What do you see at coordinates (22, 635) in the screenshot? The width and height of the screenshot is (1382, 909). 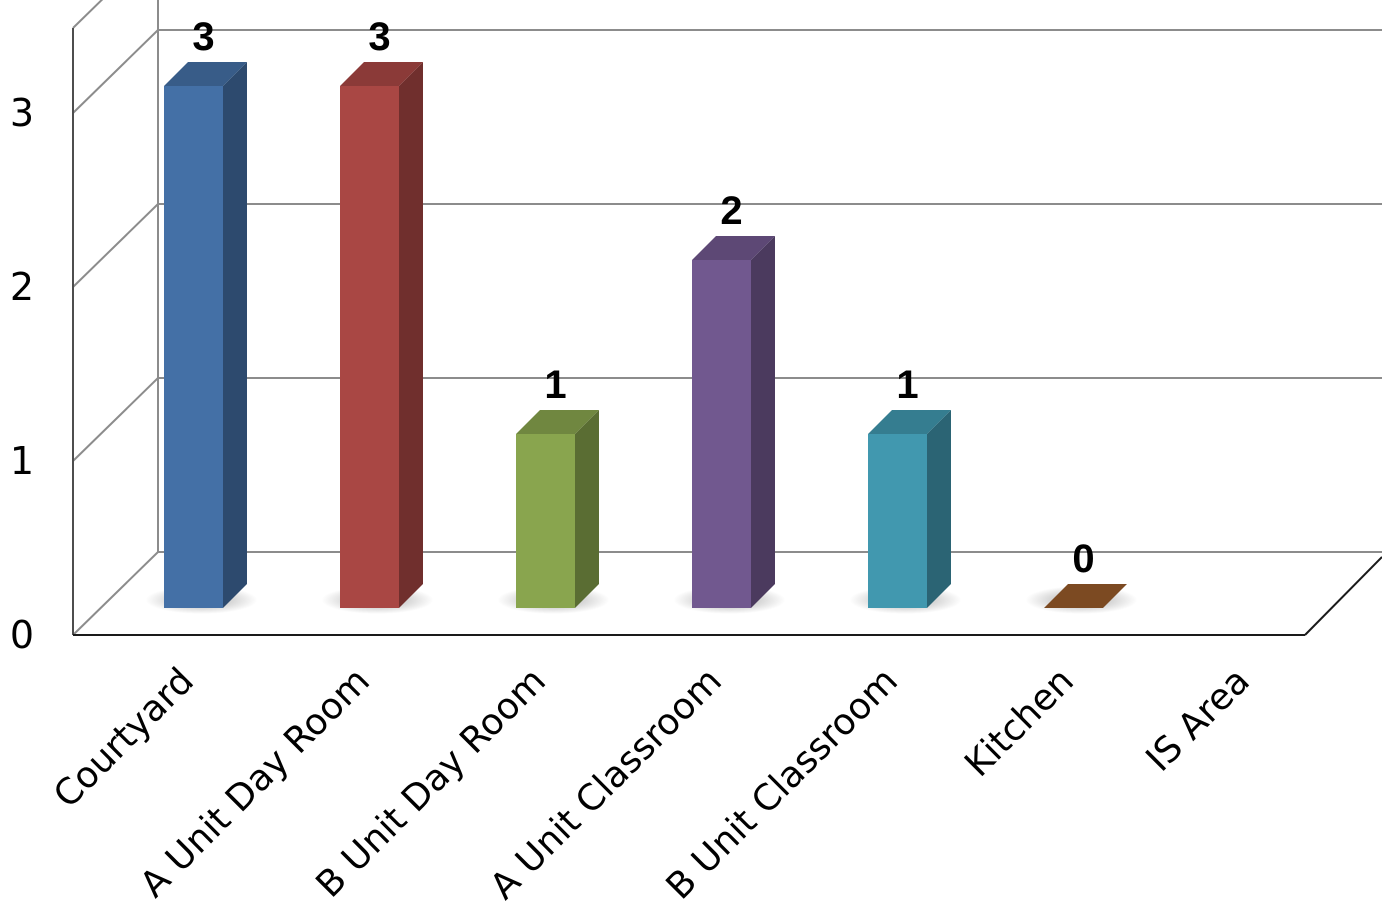 I see `y-tick-label: 0` at bounding box center [22, 635].